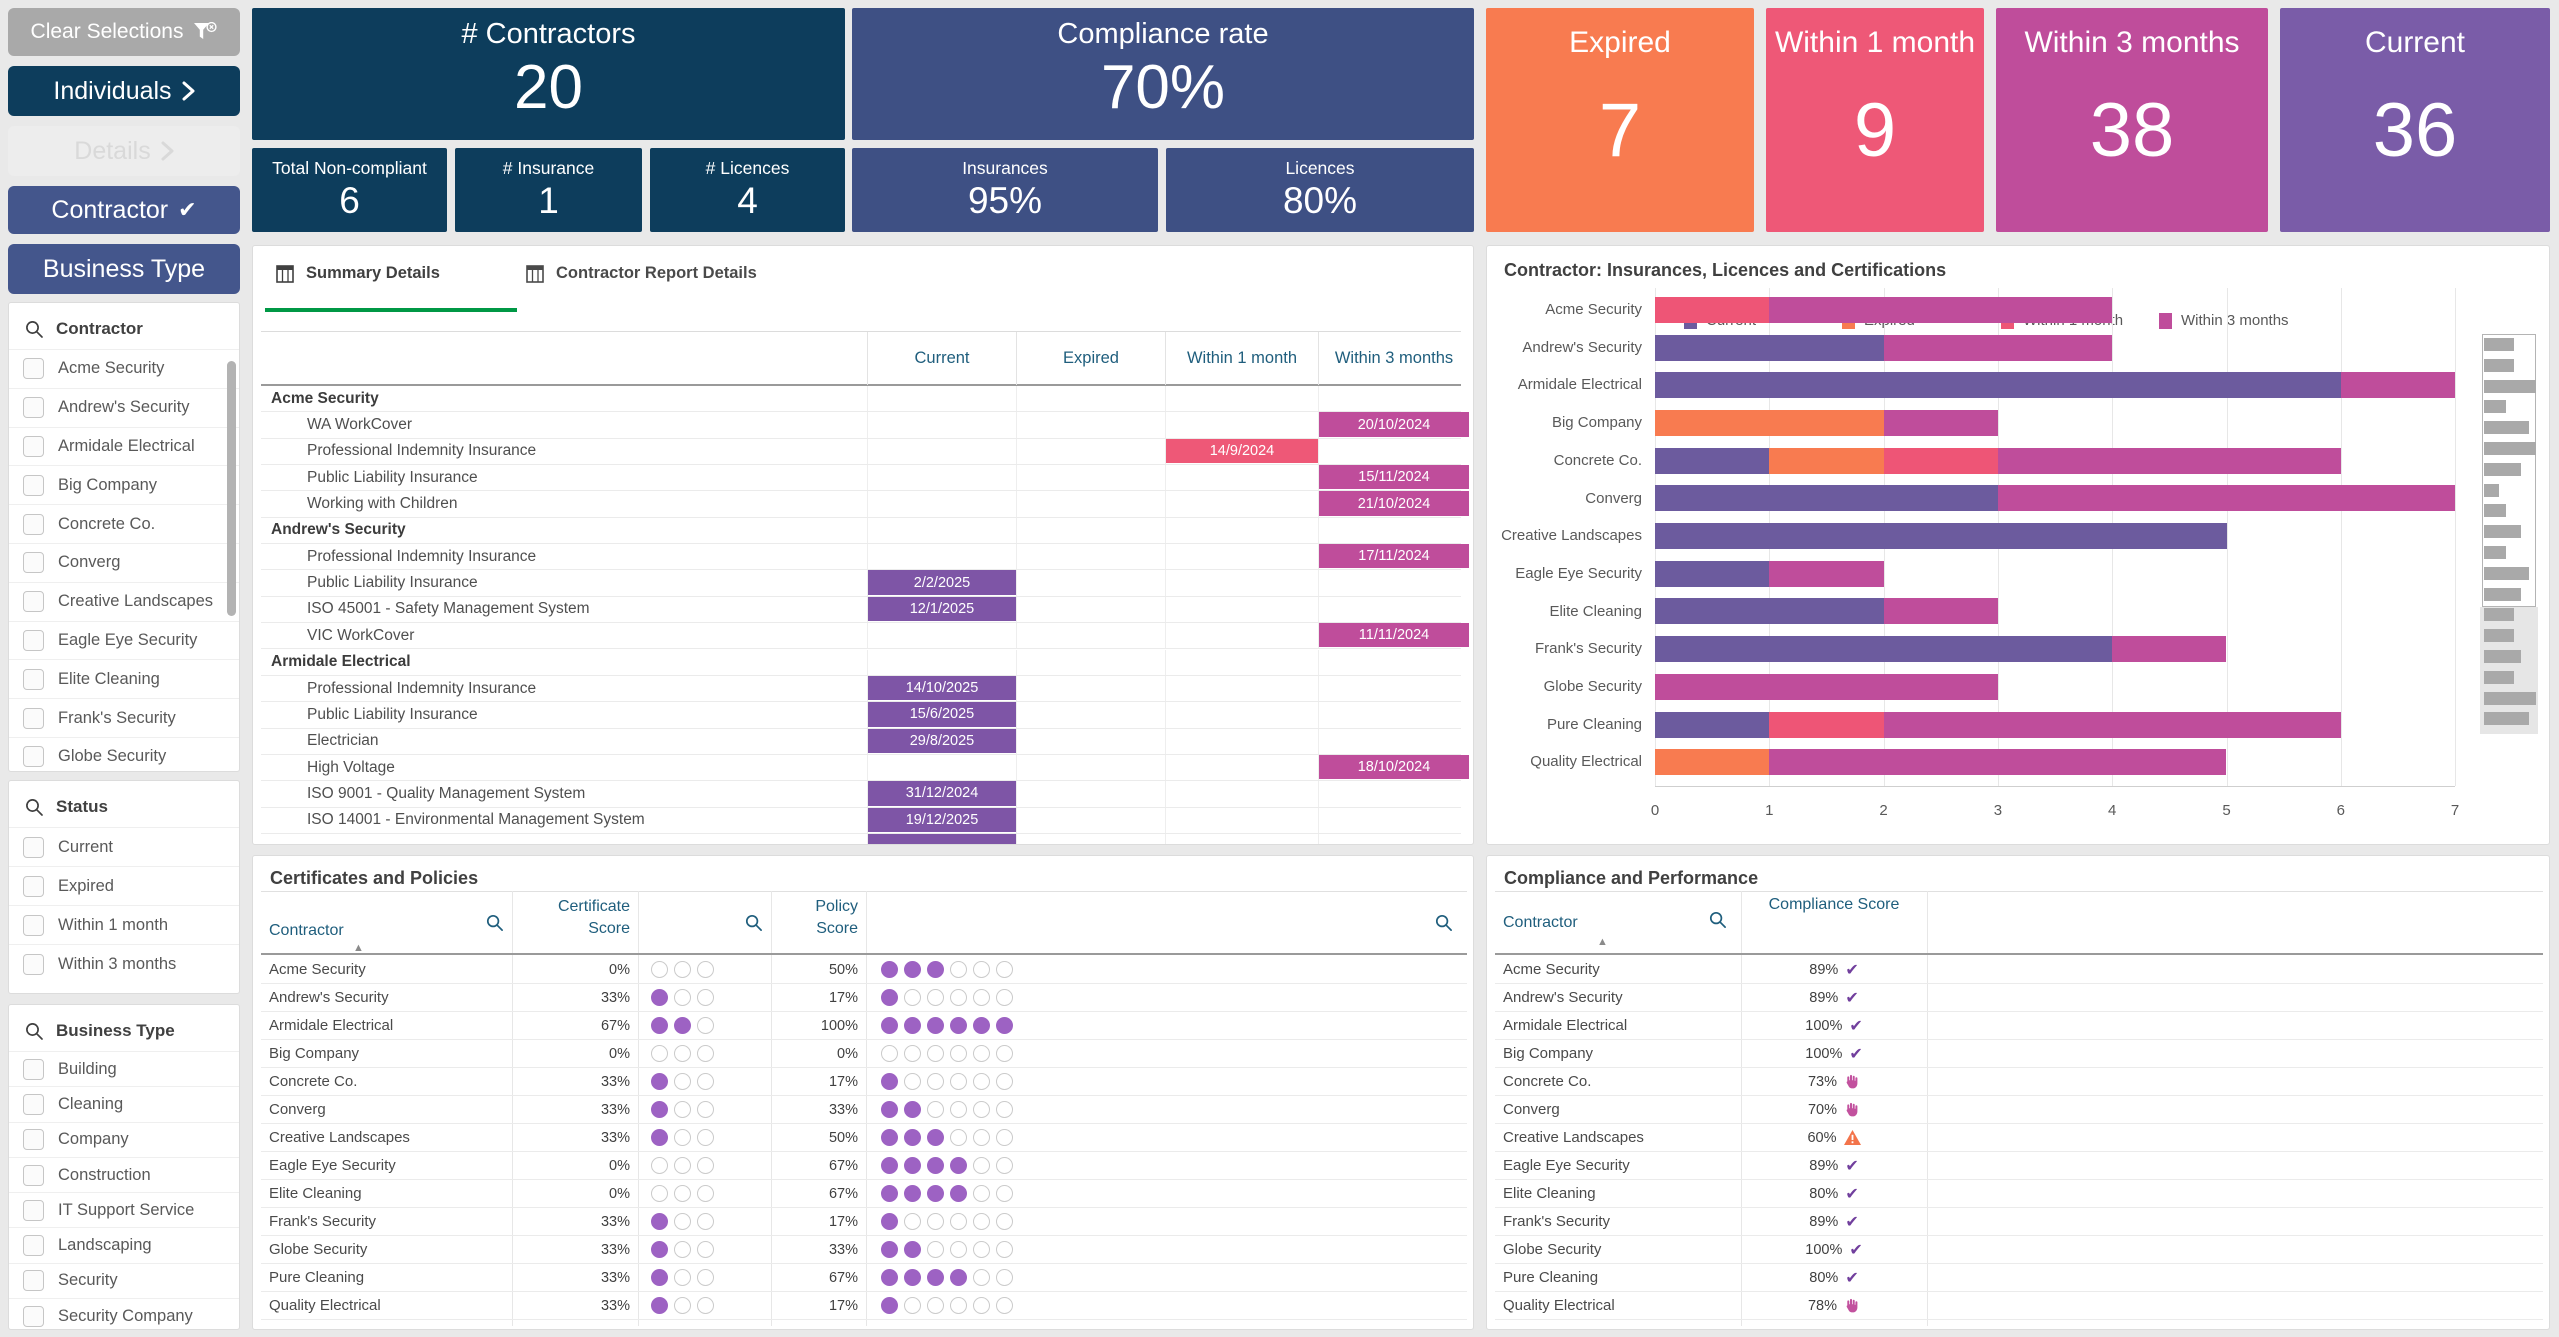 The width and height of the screenshot is (2559, 1337). What do you see at coordinates (392, 583) in the screenshot?
I see `row-label: Public Liability Insurance` at bounding box center [392, 583].